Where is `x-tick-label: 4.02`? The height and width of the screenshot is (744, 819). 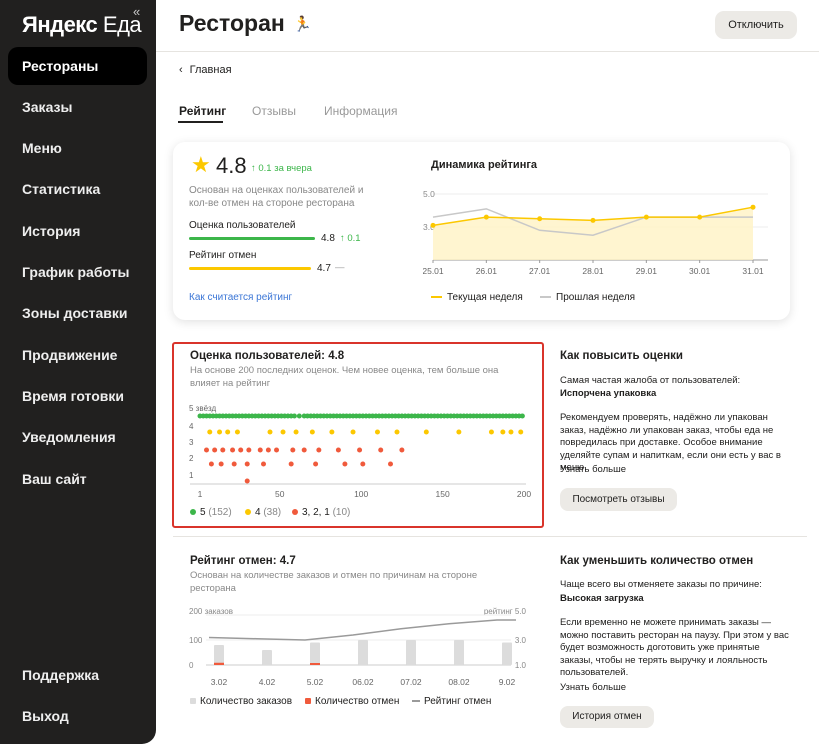
x-tick-label: 4.02 is located at coordinates (267, 682).